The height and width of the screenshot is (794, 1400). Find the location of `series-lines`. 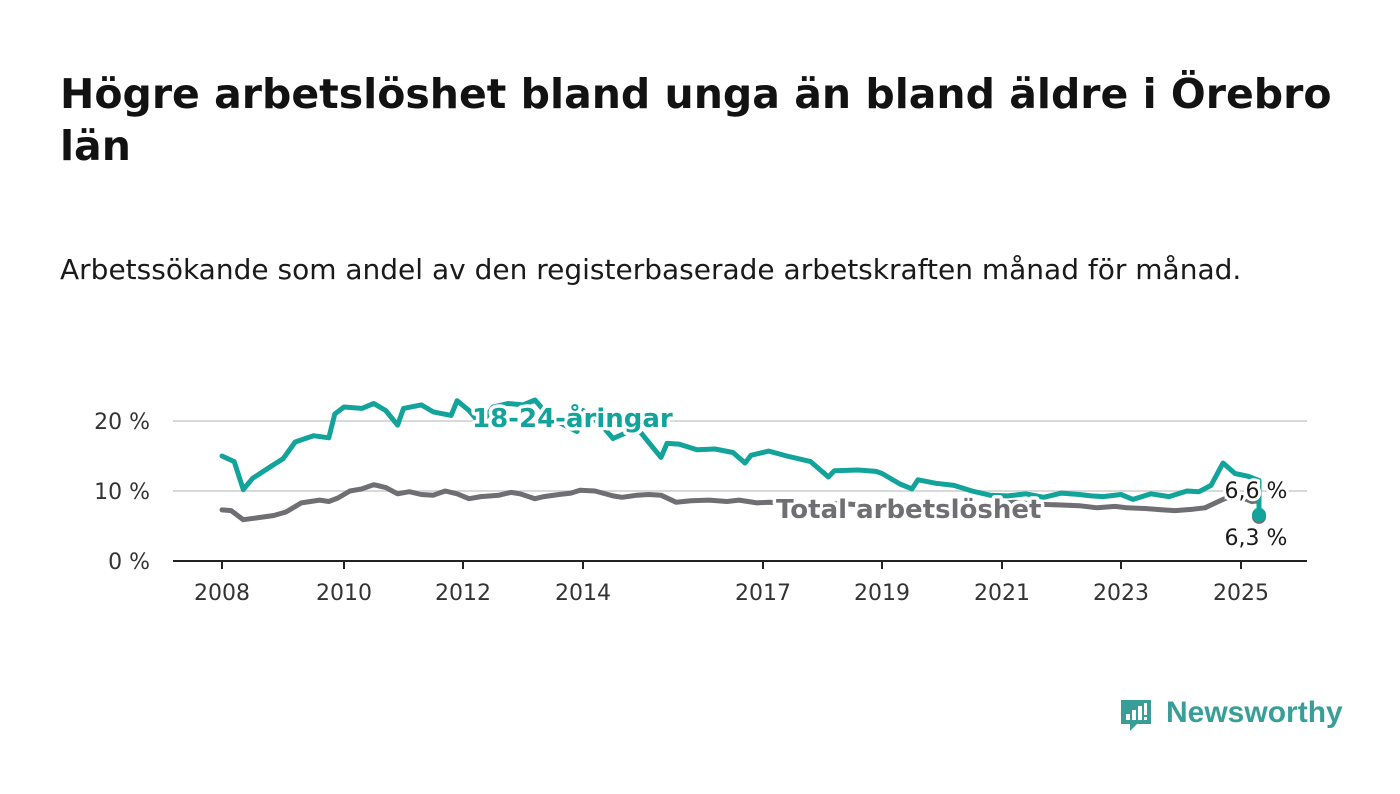

series-lines is located at coordinates (742, 460).